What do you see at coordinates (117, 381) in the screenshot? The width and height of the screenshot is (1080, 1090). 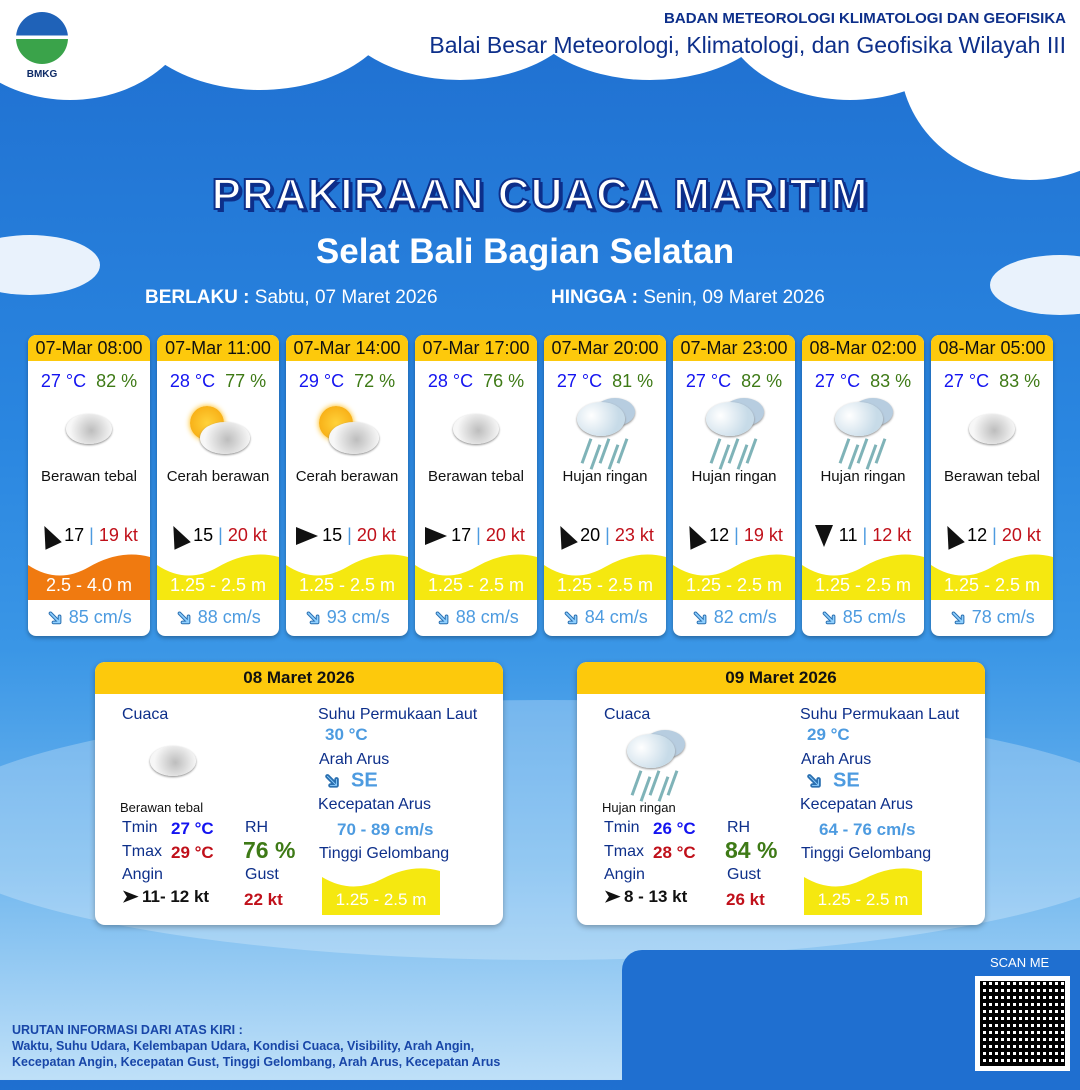 I see `humidity: 82 %` at bounding box center [117, 381].